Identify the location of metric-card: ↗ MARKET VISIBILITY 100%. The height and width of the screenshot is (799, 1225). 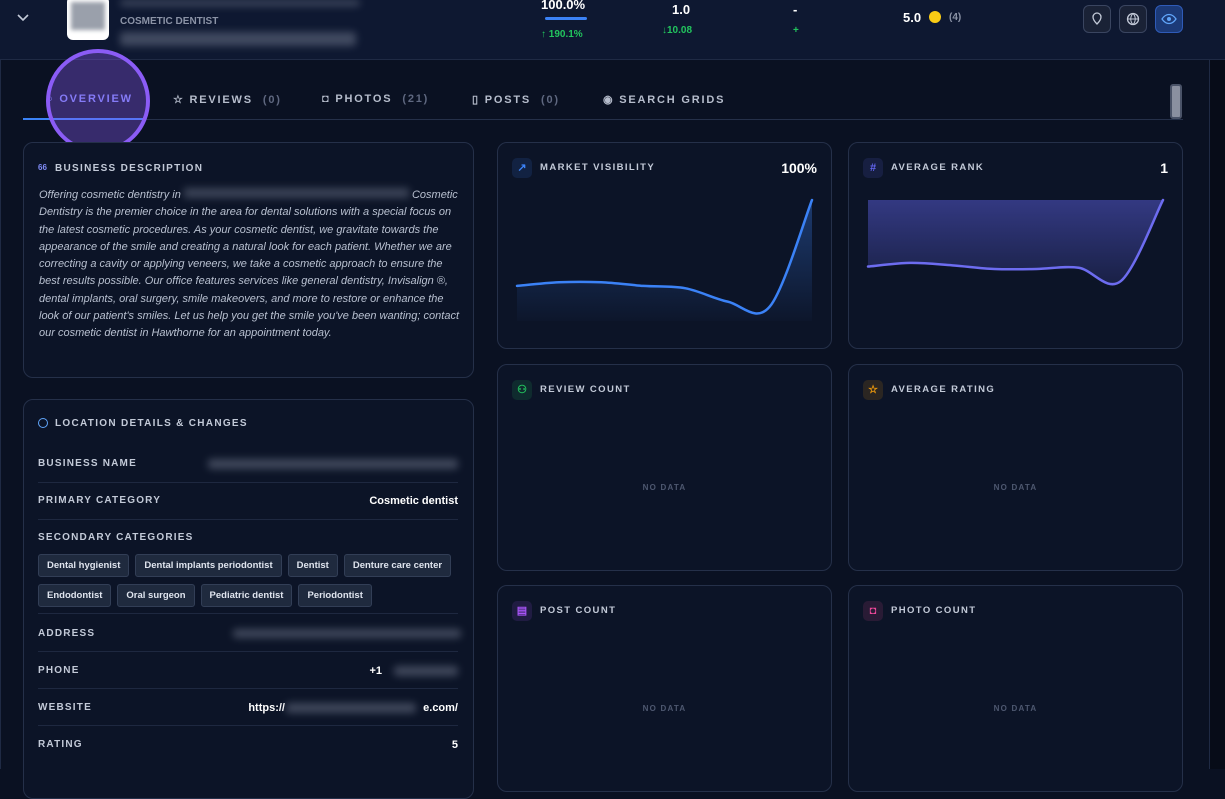
(664, 245).